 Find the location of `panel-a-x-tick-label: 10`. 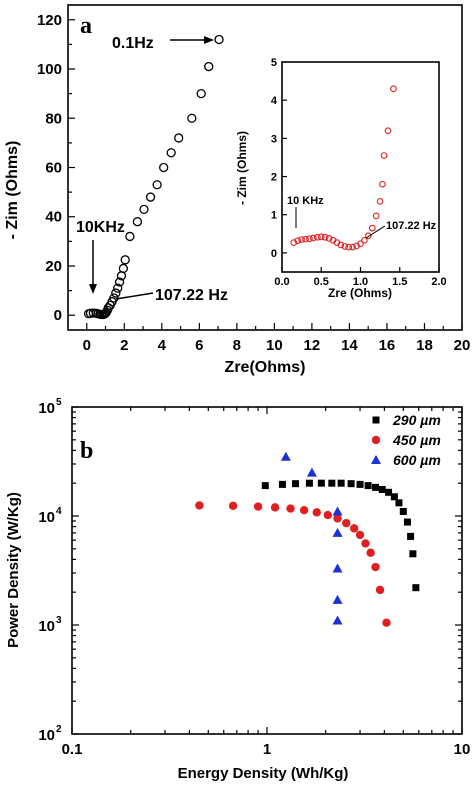

panel-a-x-tick-label: 10 is located at coordinates (274, 345).